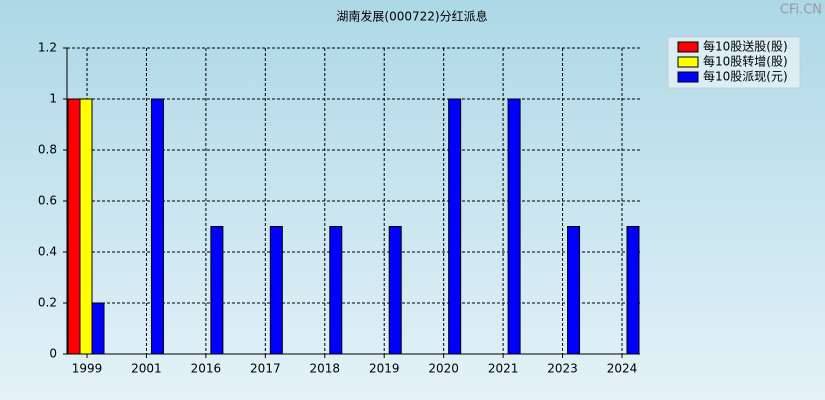 This screenshot has height=400, width=825. What do you see at coordinates (87, 369) in the screenshot?
I see `x-tick-label: 1999` at bounding box center [87, 369].